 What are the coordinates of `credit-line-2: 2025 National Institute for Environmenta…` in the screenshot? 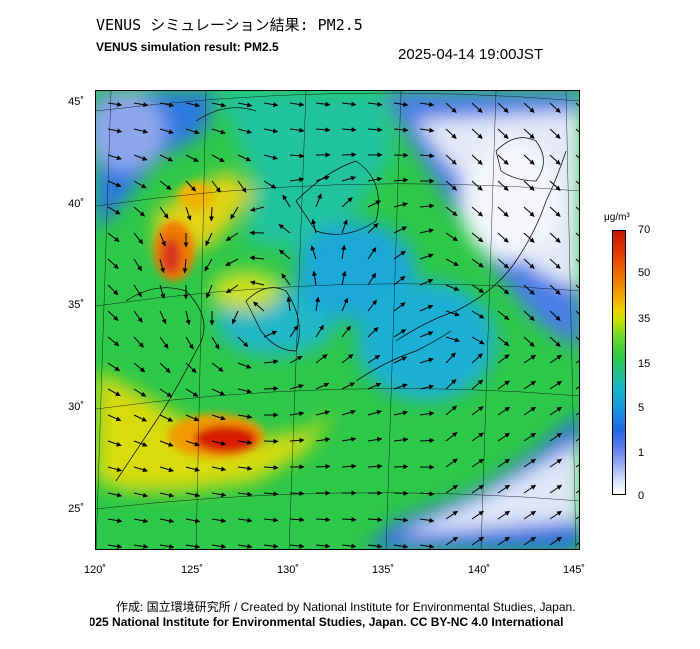 It's located at (350, 622).